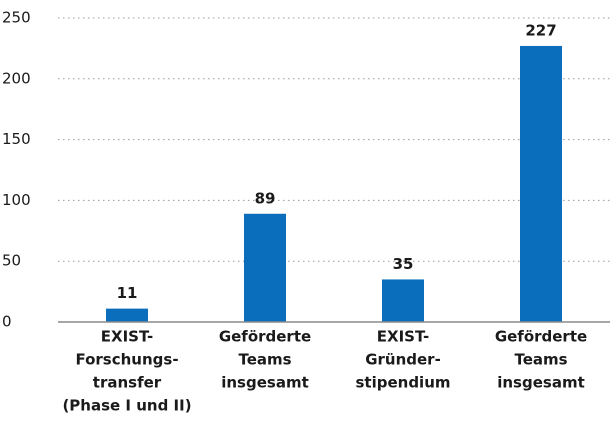  Describe the element at coordinates (126, 406) in the screenshot. I see `x-tick-label: (Phase I und II)` at that location.